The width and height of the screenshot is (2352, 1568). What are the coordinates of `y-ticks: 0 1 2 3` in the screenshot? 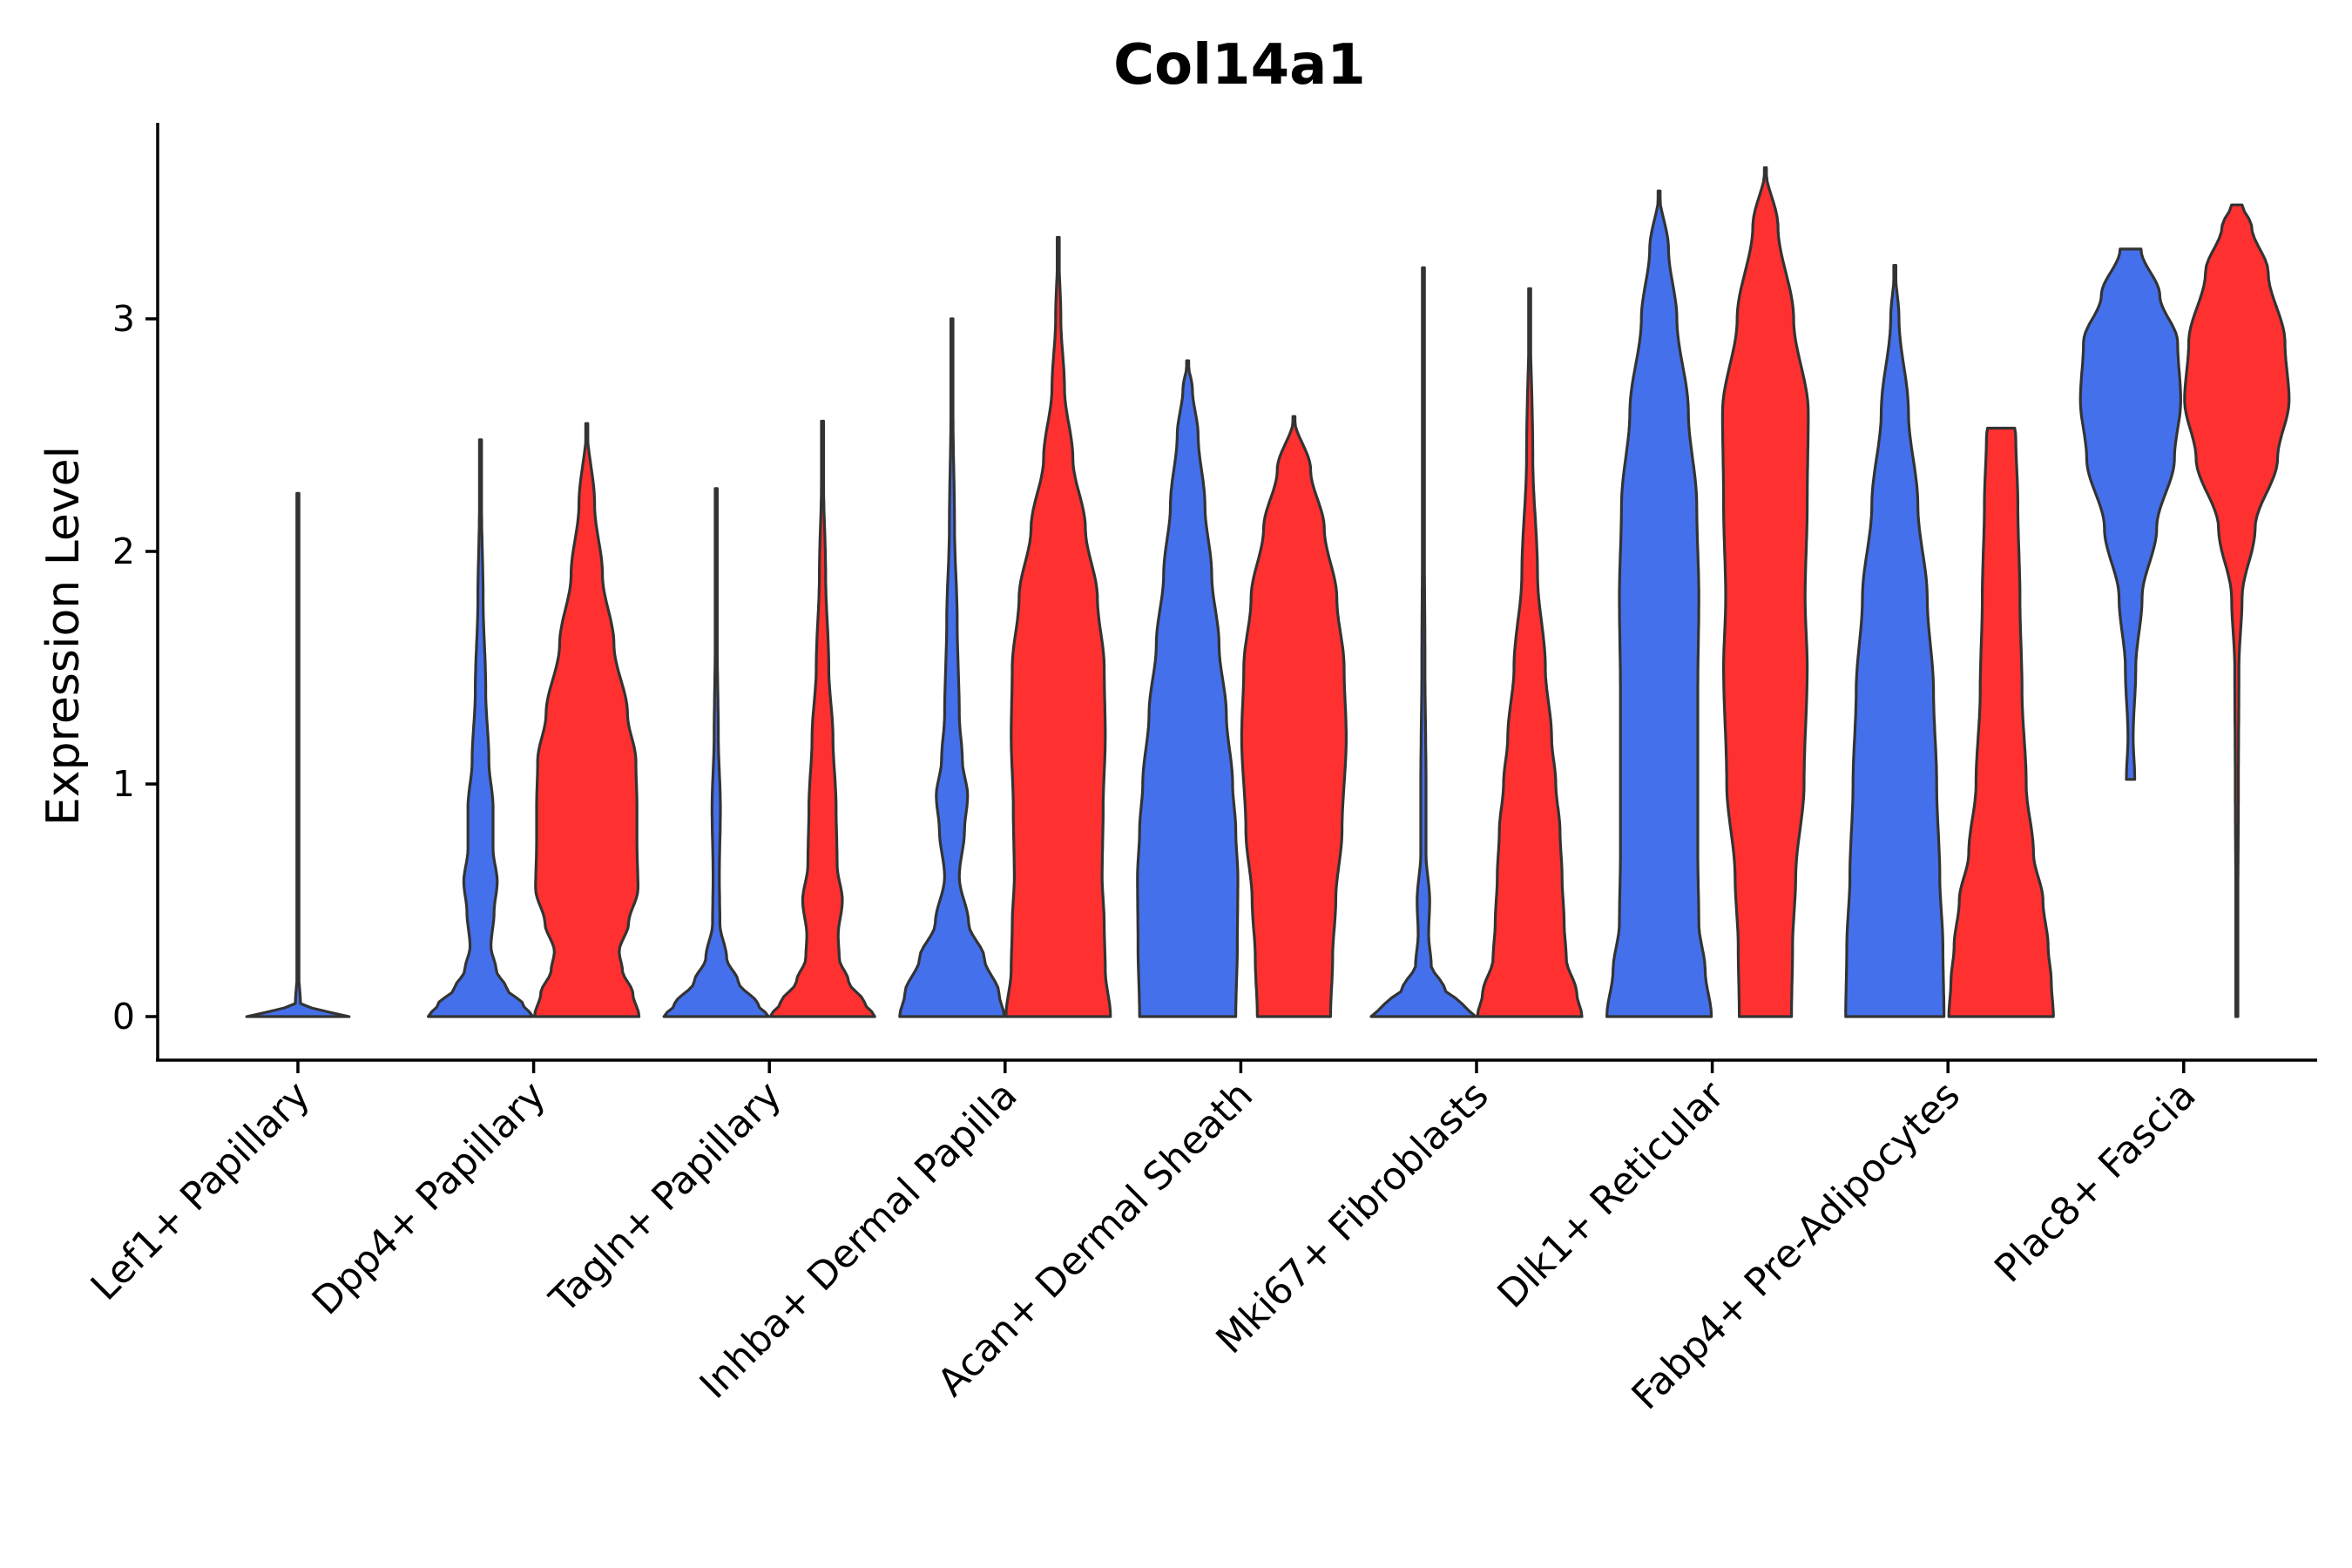 It's located at (135, 667).